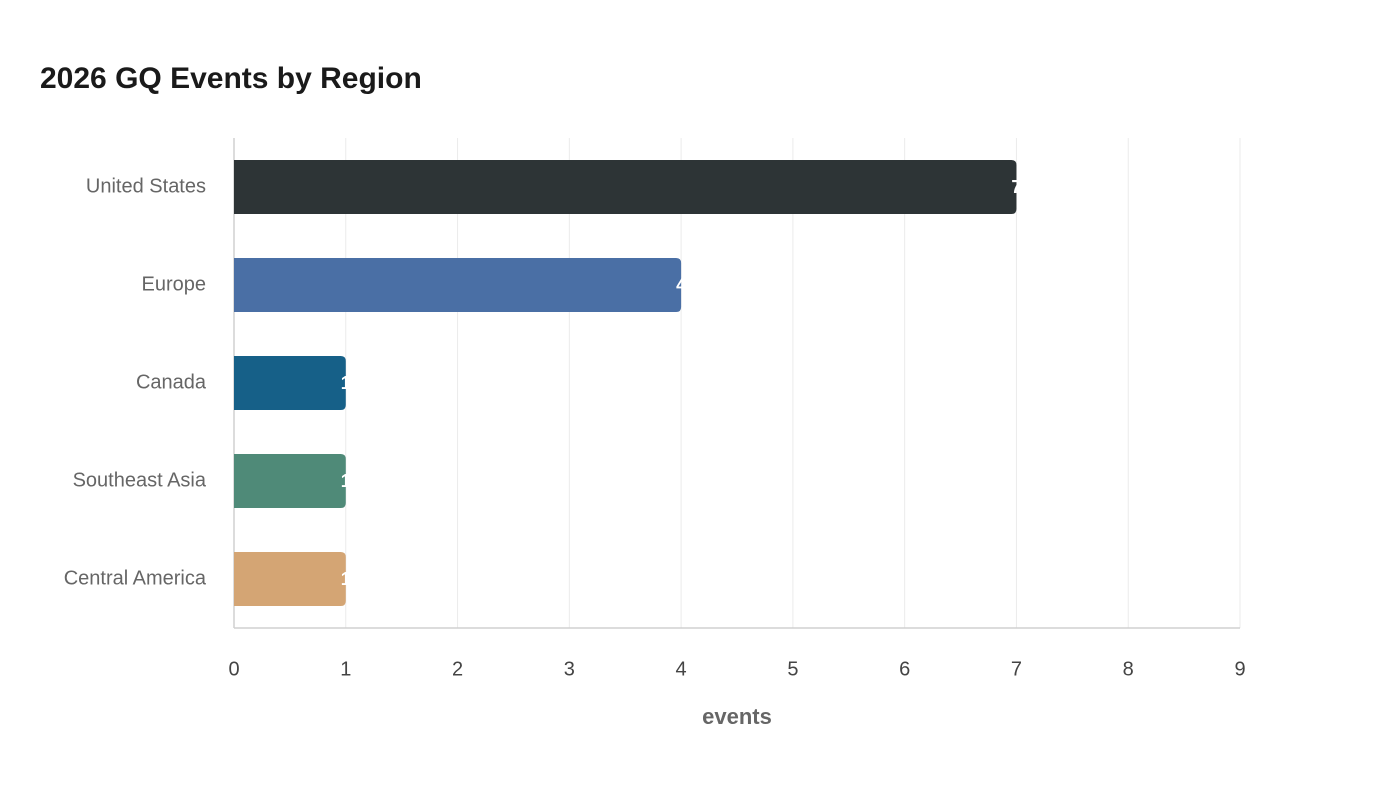  What do you see at coordinates (345, 669) in the screenshot?
I see `x-tick-label: 1` at bounding box center [345, 669].